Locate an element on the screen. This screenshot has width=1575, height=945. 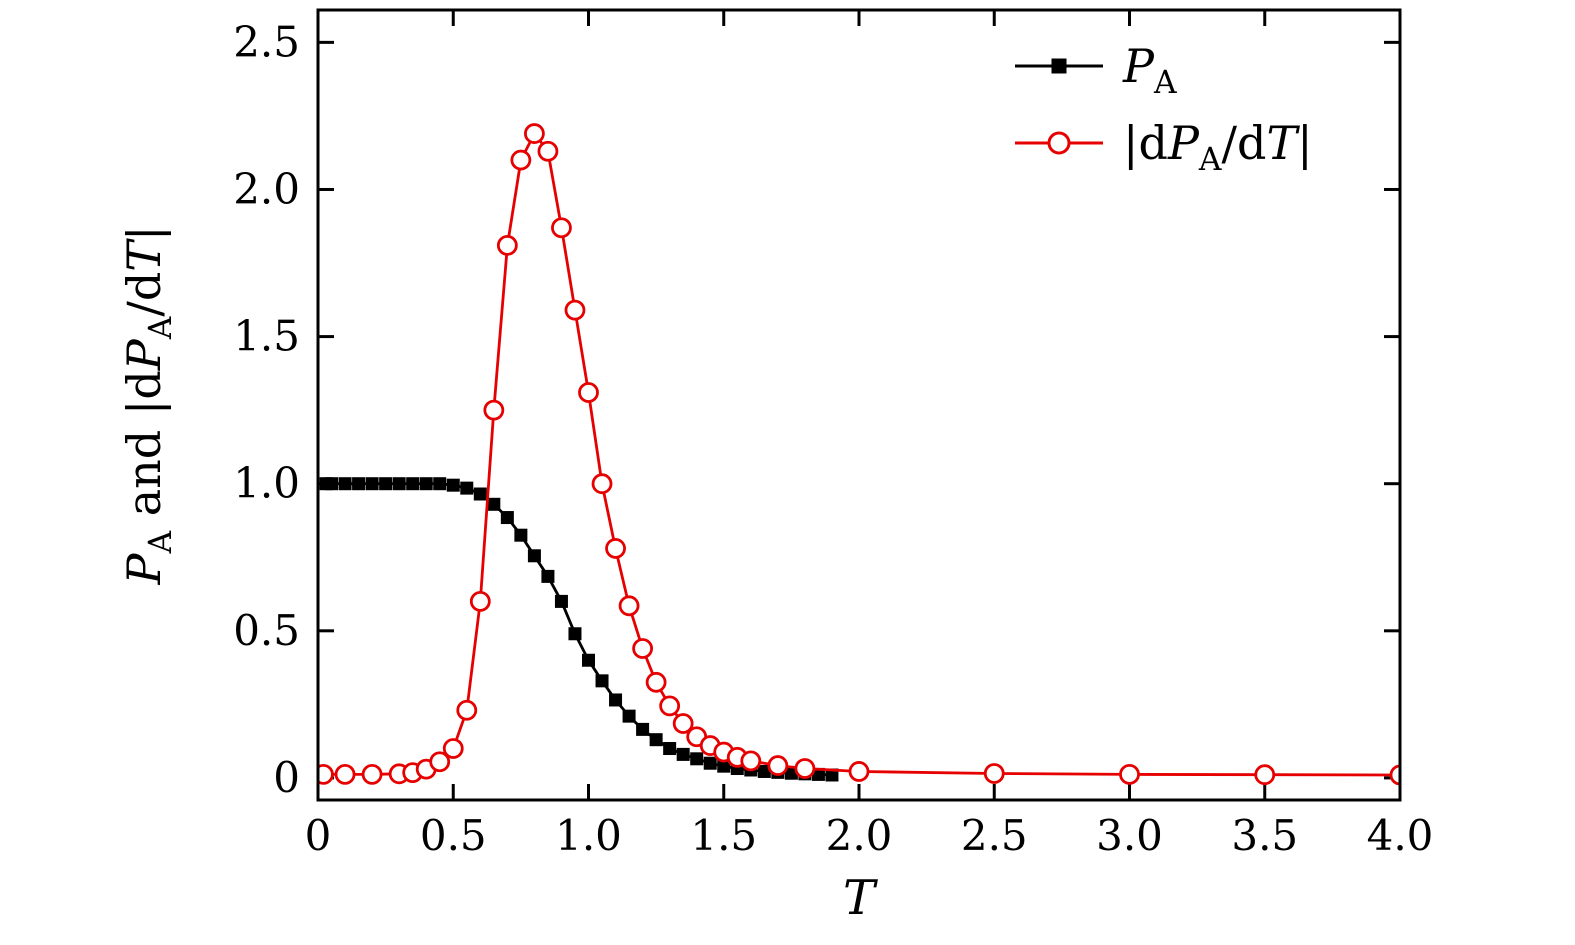
x-axis-label: T is located at coordinates (860, 898).